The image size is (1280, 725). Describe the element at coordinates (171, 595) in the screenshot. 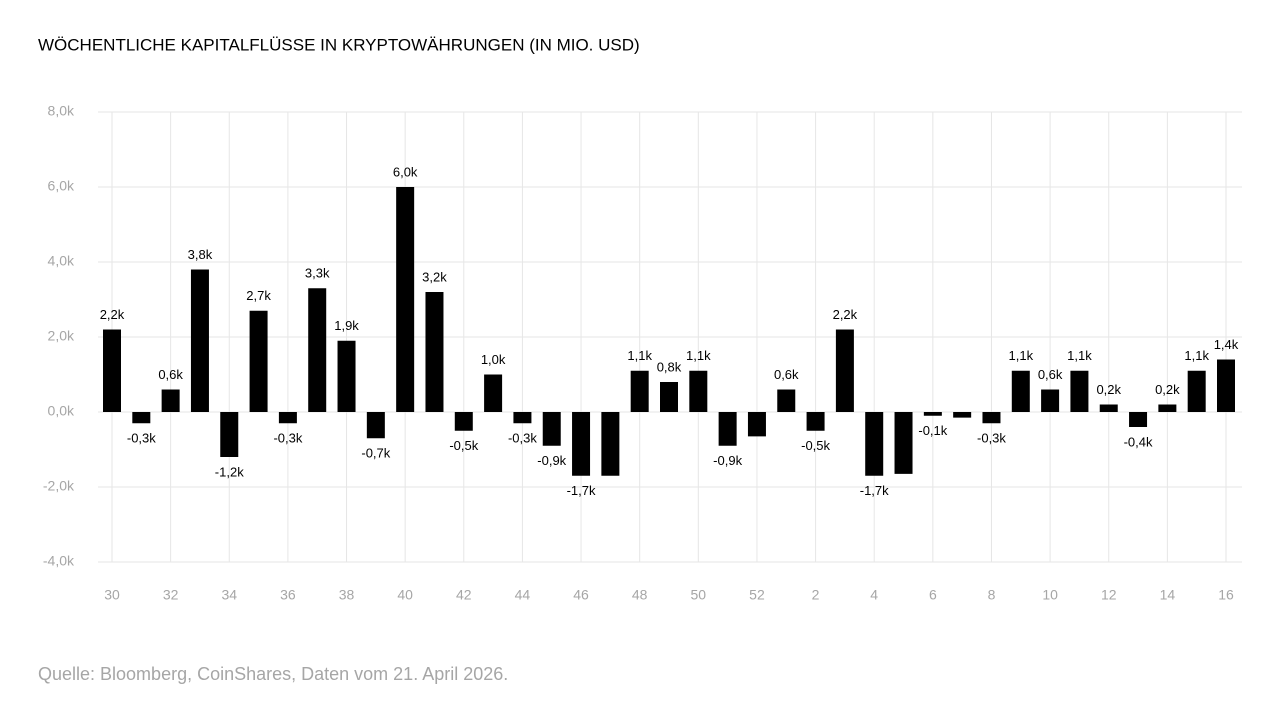

I see `x-tick-label: 32` at that location.